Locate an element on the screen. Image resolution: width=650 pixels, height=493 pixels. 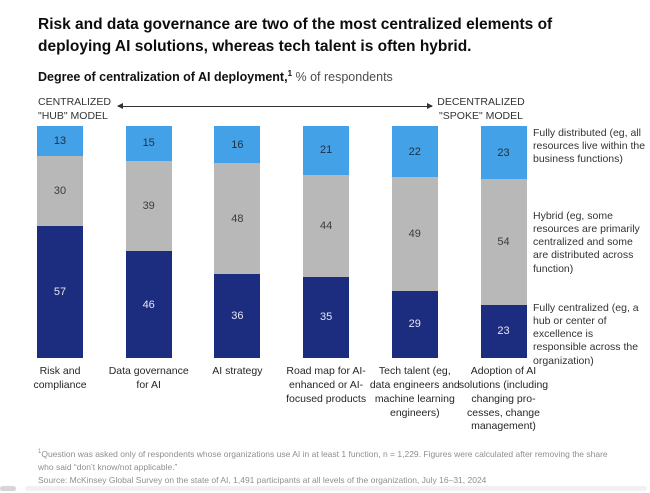
footnote-marker: 1 is located at coordinates (40, 452).